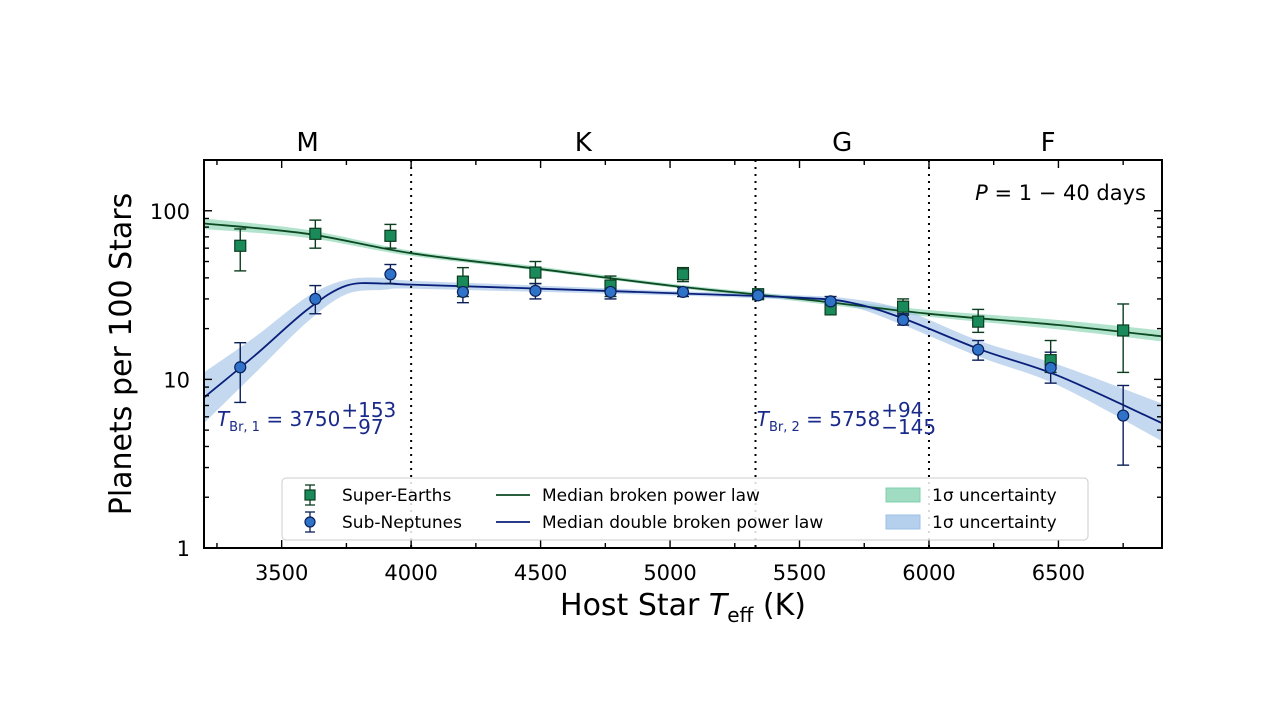 This screenshot has height=716, width=1273. What do you see at coordinates (1067, 193) in the screenshot?
I see `period-range-text: = 1 − 40 days` at bounding box center [1067, 193].